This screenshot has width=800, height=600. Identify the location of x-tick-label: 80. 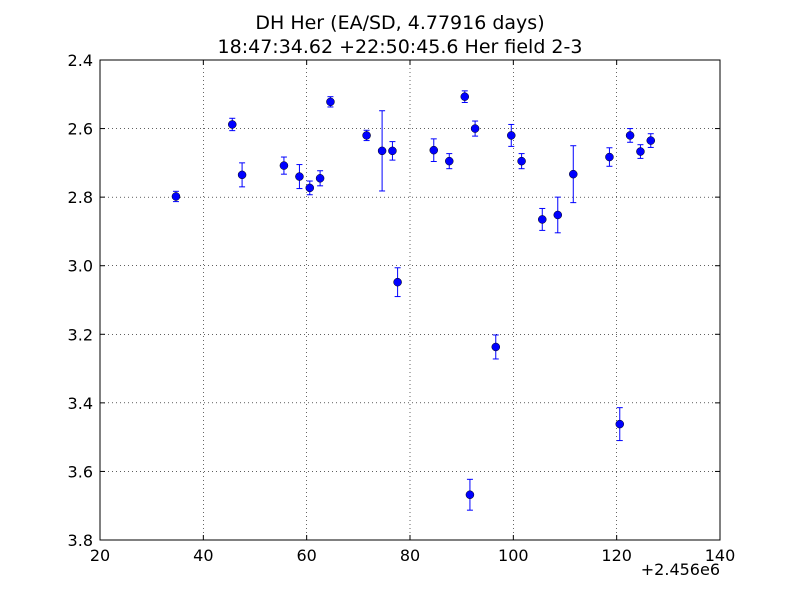
(410, 555).